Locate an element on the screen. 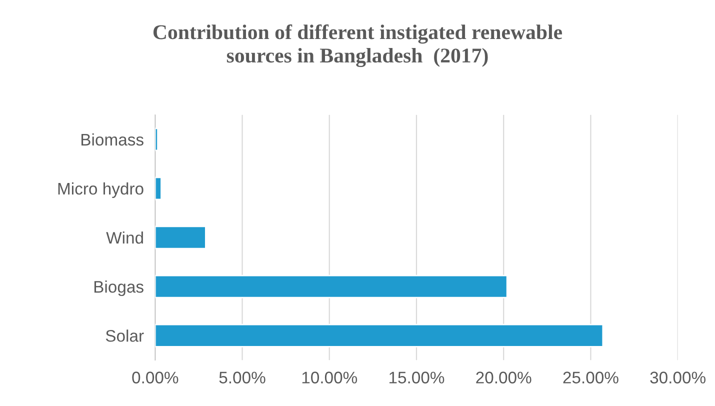  x-tick-label: 15.00% is located at coordinates (416, 378).